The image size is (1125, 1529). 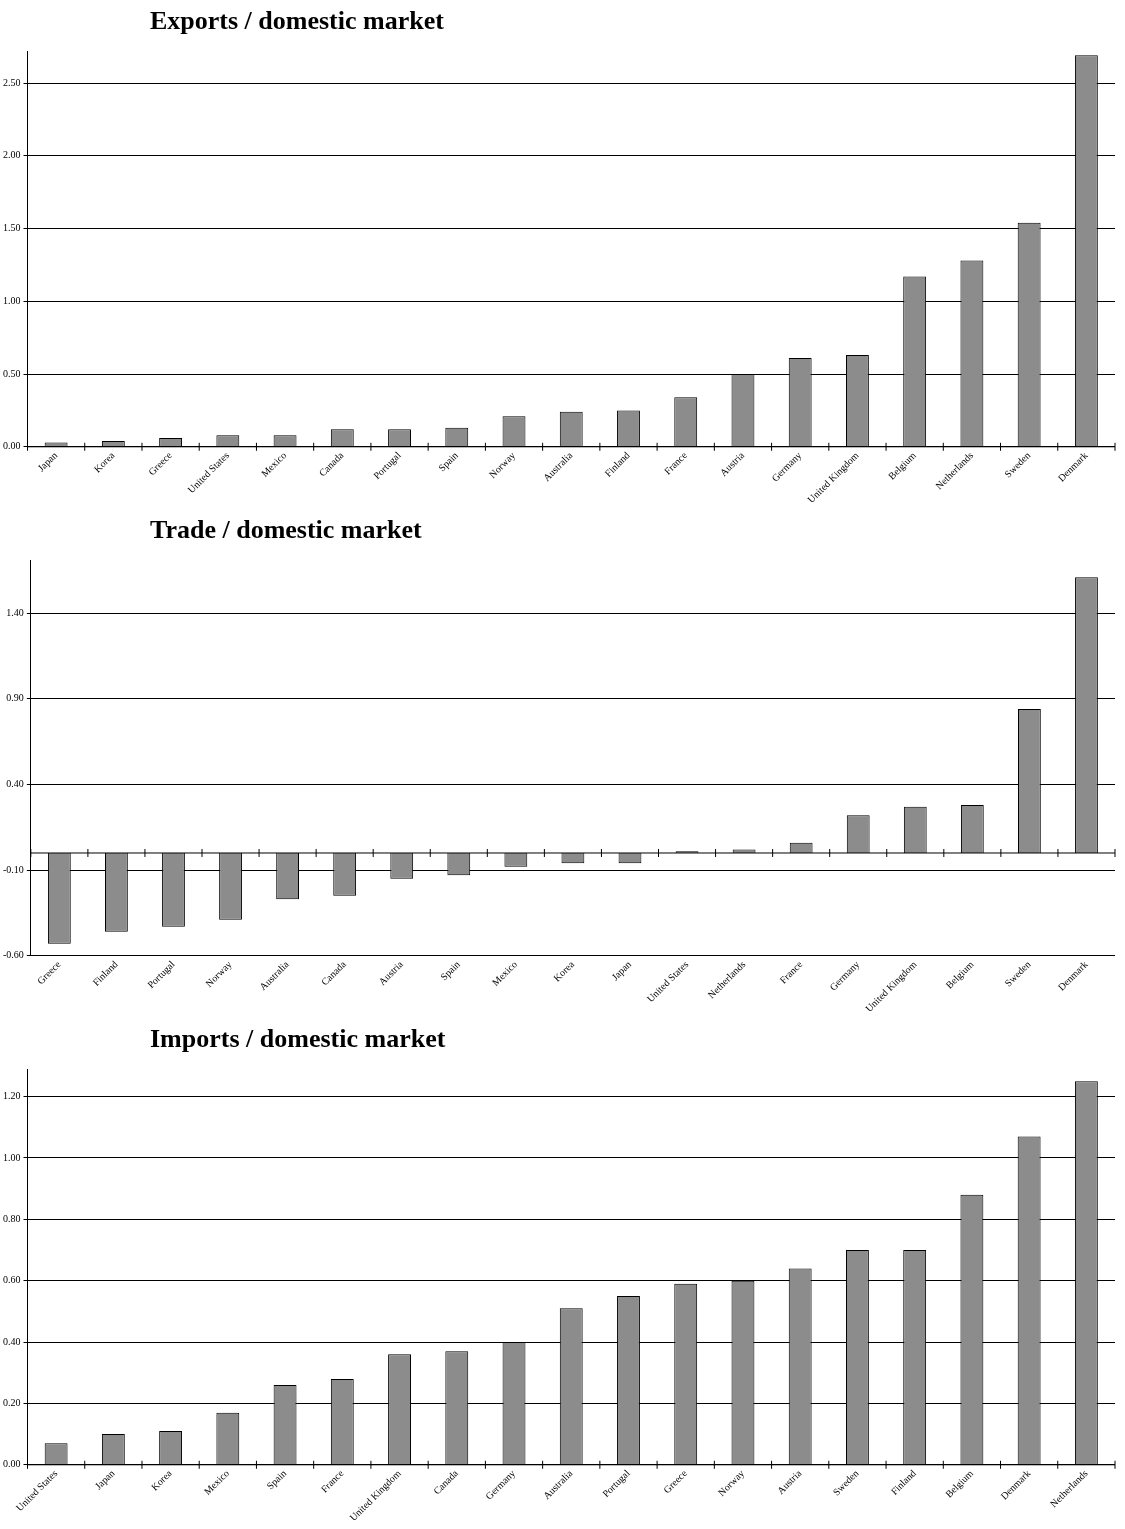 What do you see at coordinates (13, 955) in the screenshot?
I see `y-tick-label: -0.60` at bounding box center [13, 955].